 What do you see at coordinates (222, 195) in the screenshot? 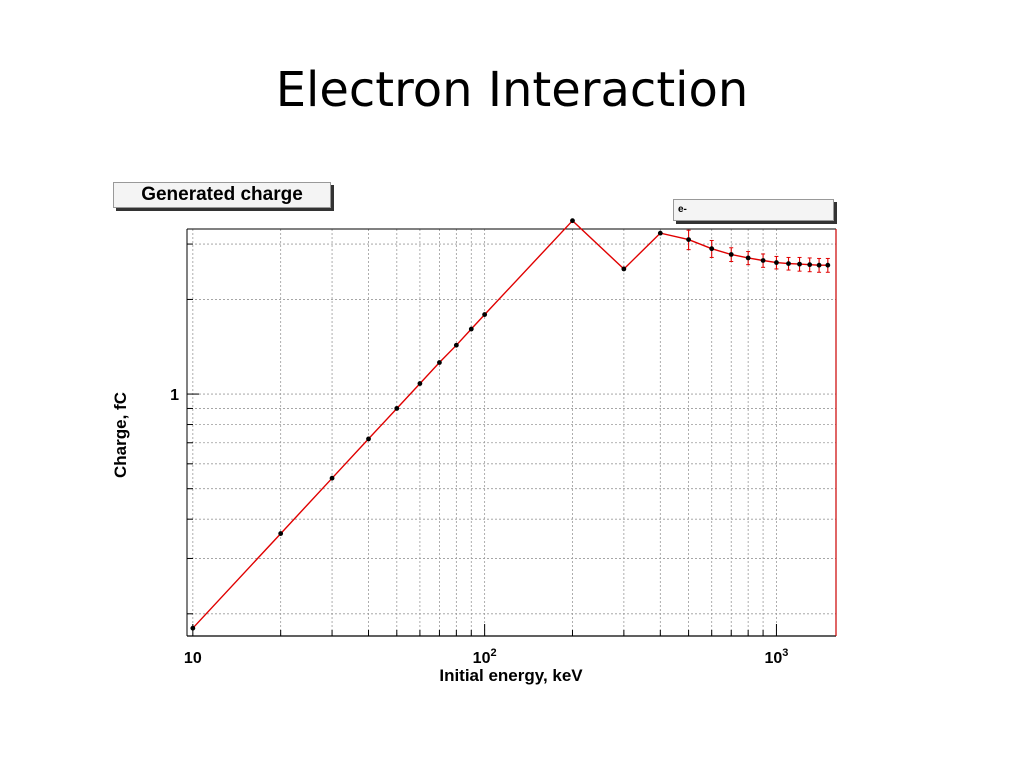
I see `chart-title: Generated charge` at bounding box center [222, 195].